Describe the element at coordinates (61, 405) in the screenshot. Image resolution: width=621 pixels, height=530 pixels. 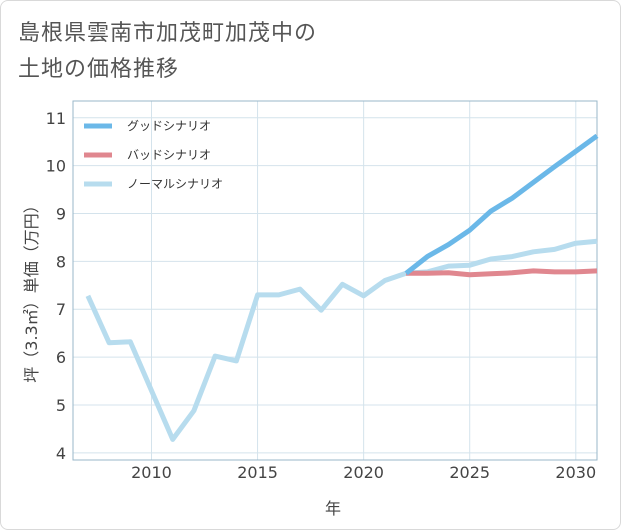
I see `y-tick-label: 5` at that location.